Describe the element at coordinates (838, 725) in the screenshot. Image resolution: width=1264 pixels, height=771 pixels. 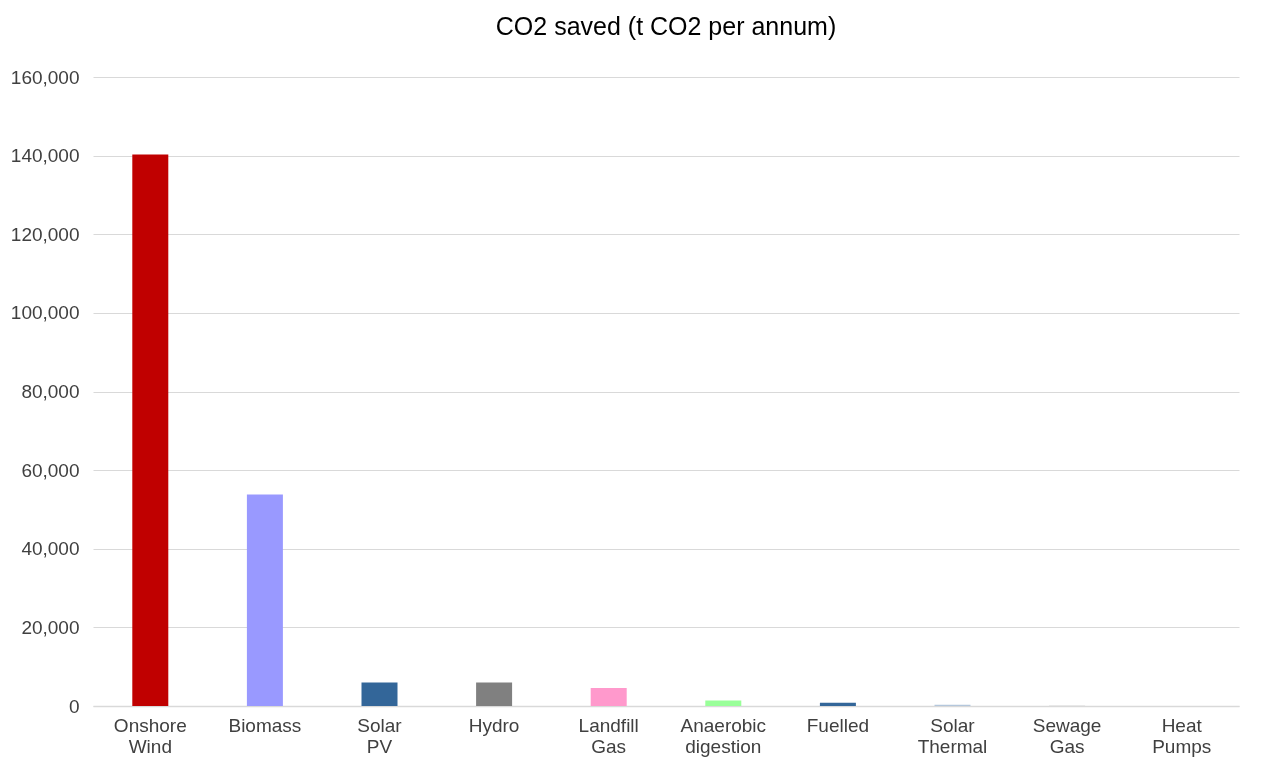
I see `x-tick-label: Fuelled` at that location.